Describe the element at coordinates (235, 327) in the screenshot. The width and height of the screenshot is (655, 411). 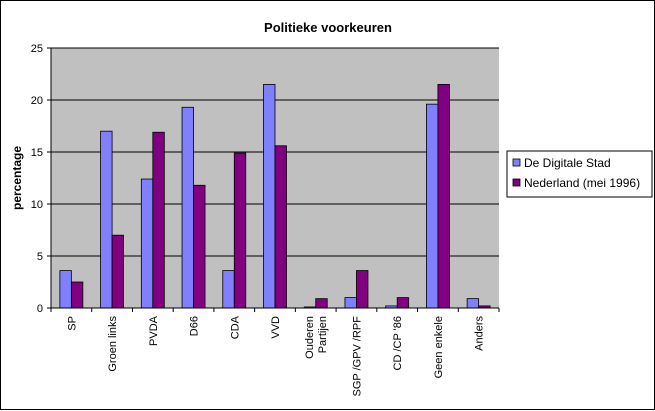
I see `x-tick-label: CDA` at that location.